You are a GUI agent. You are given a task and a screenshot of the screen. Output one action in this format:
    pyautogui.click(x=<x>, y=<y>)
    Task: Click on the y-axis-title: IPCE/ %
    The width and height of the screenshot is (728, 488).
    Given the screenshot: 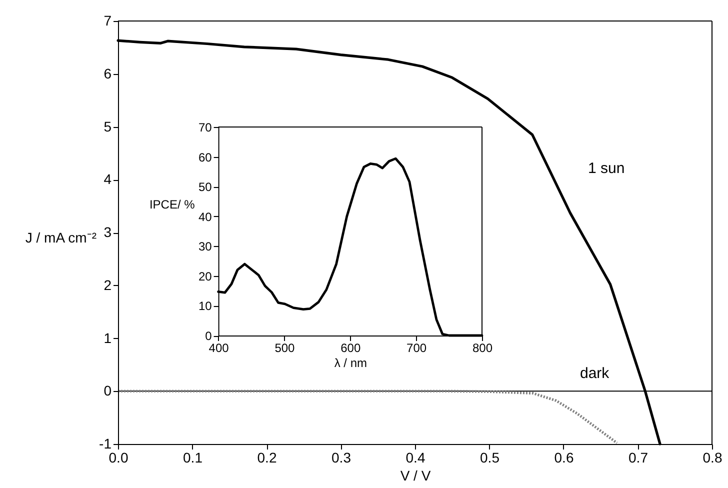 What is the action you would take?
    pyautogui.click(x=172, y=205)
    